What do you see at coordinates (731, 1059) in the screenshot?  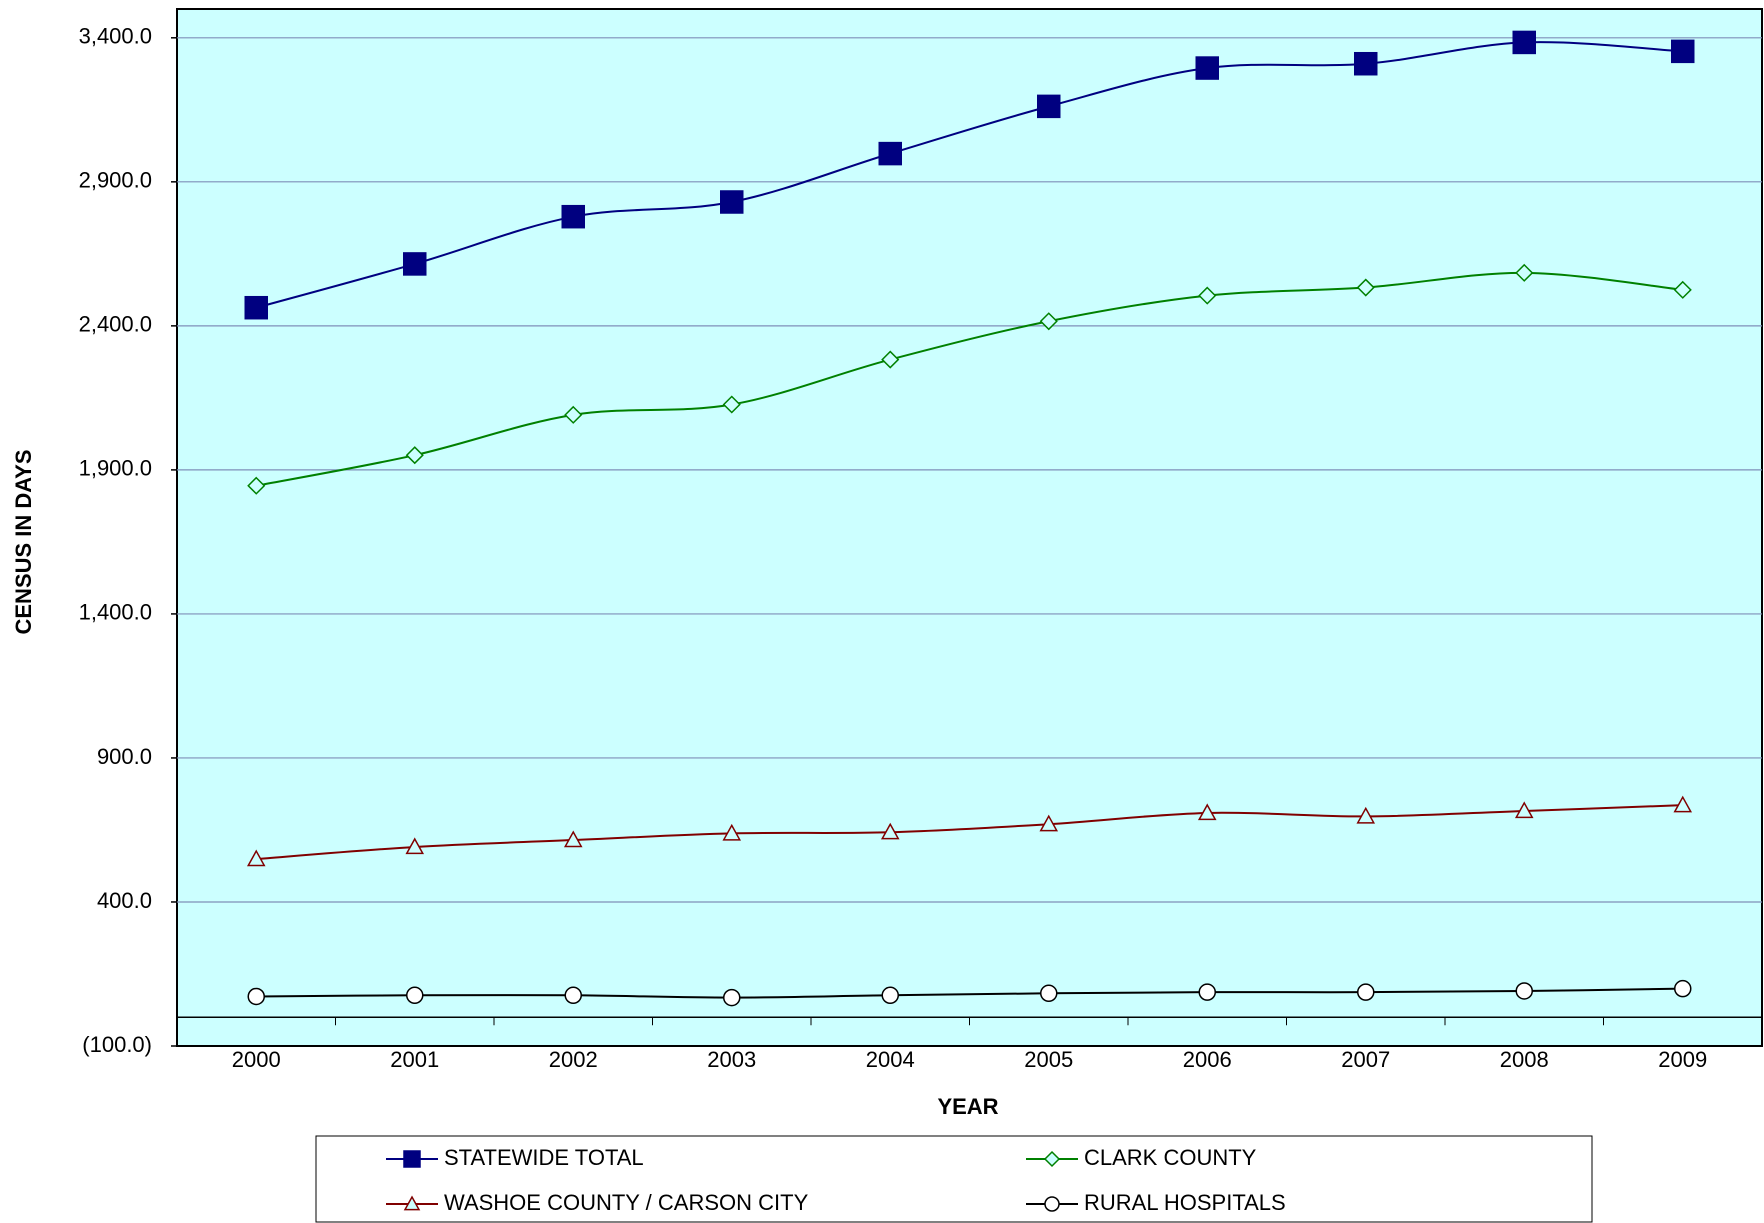 I see `x-tick-label: 2003` at bounding box center [731, 1059].